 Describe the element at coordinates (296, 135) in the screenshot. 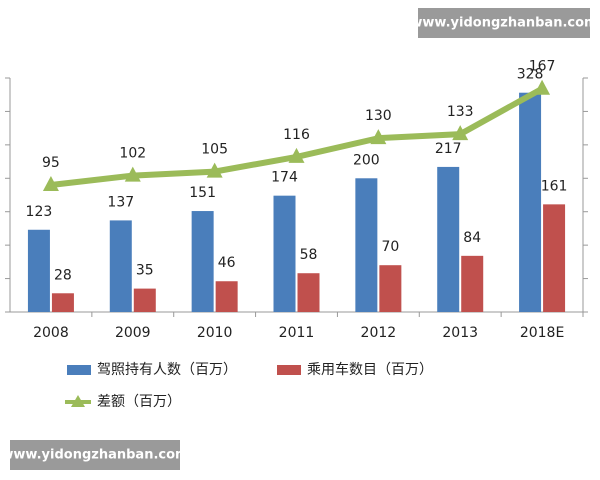

I see `data-label: 116` at that location.